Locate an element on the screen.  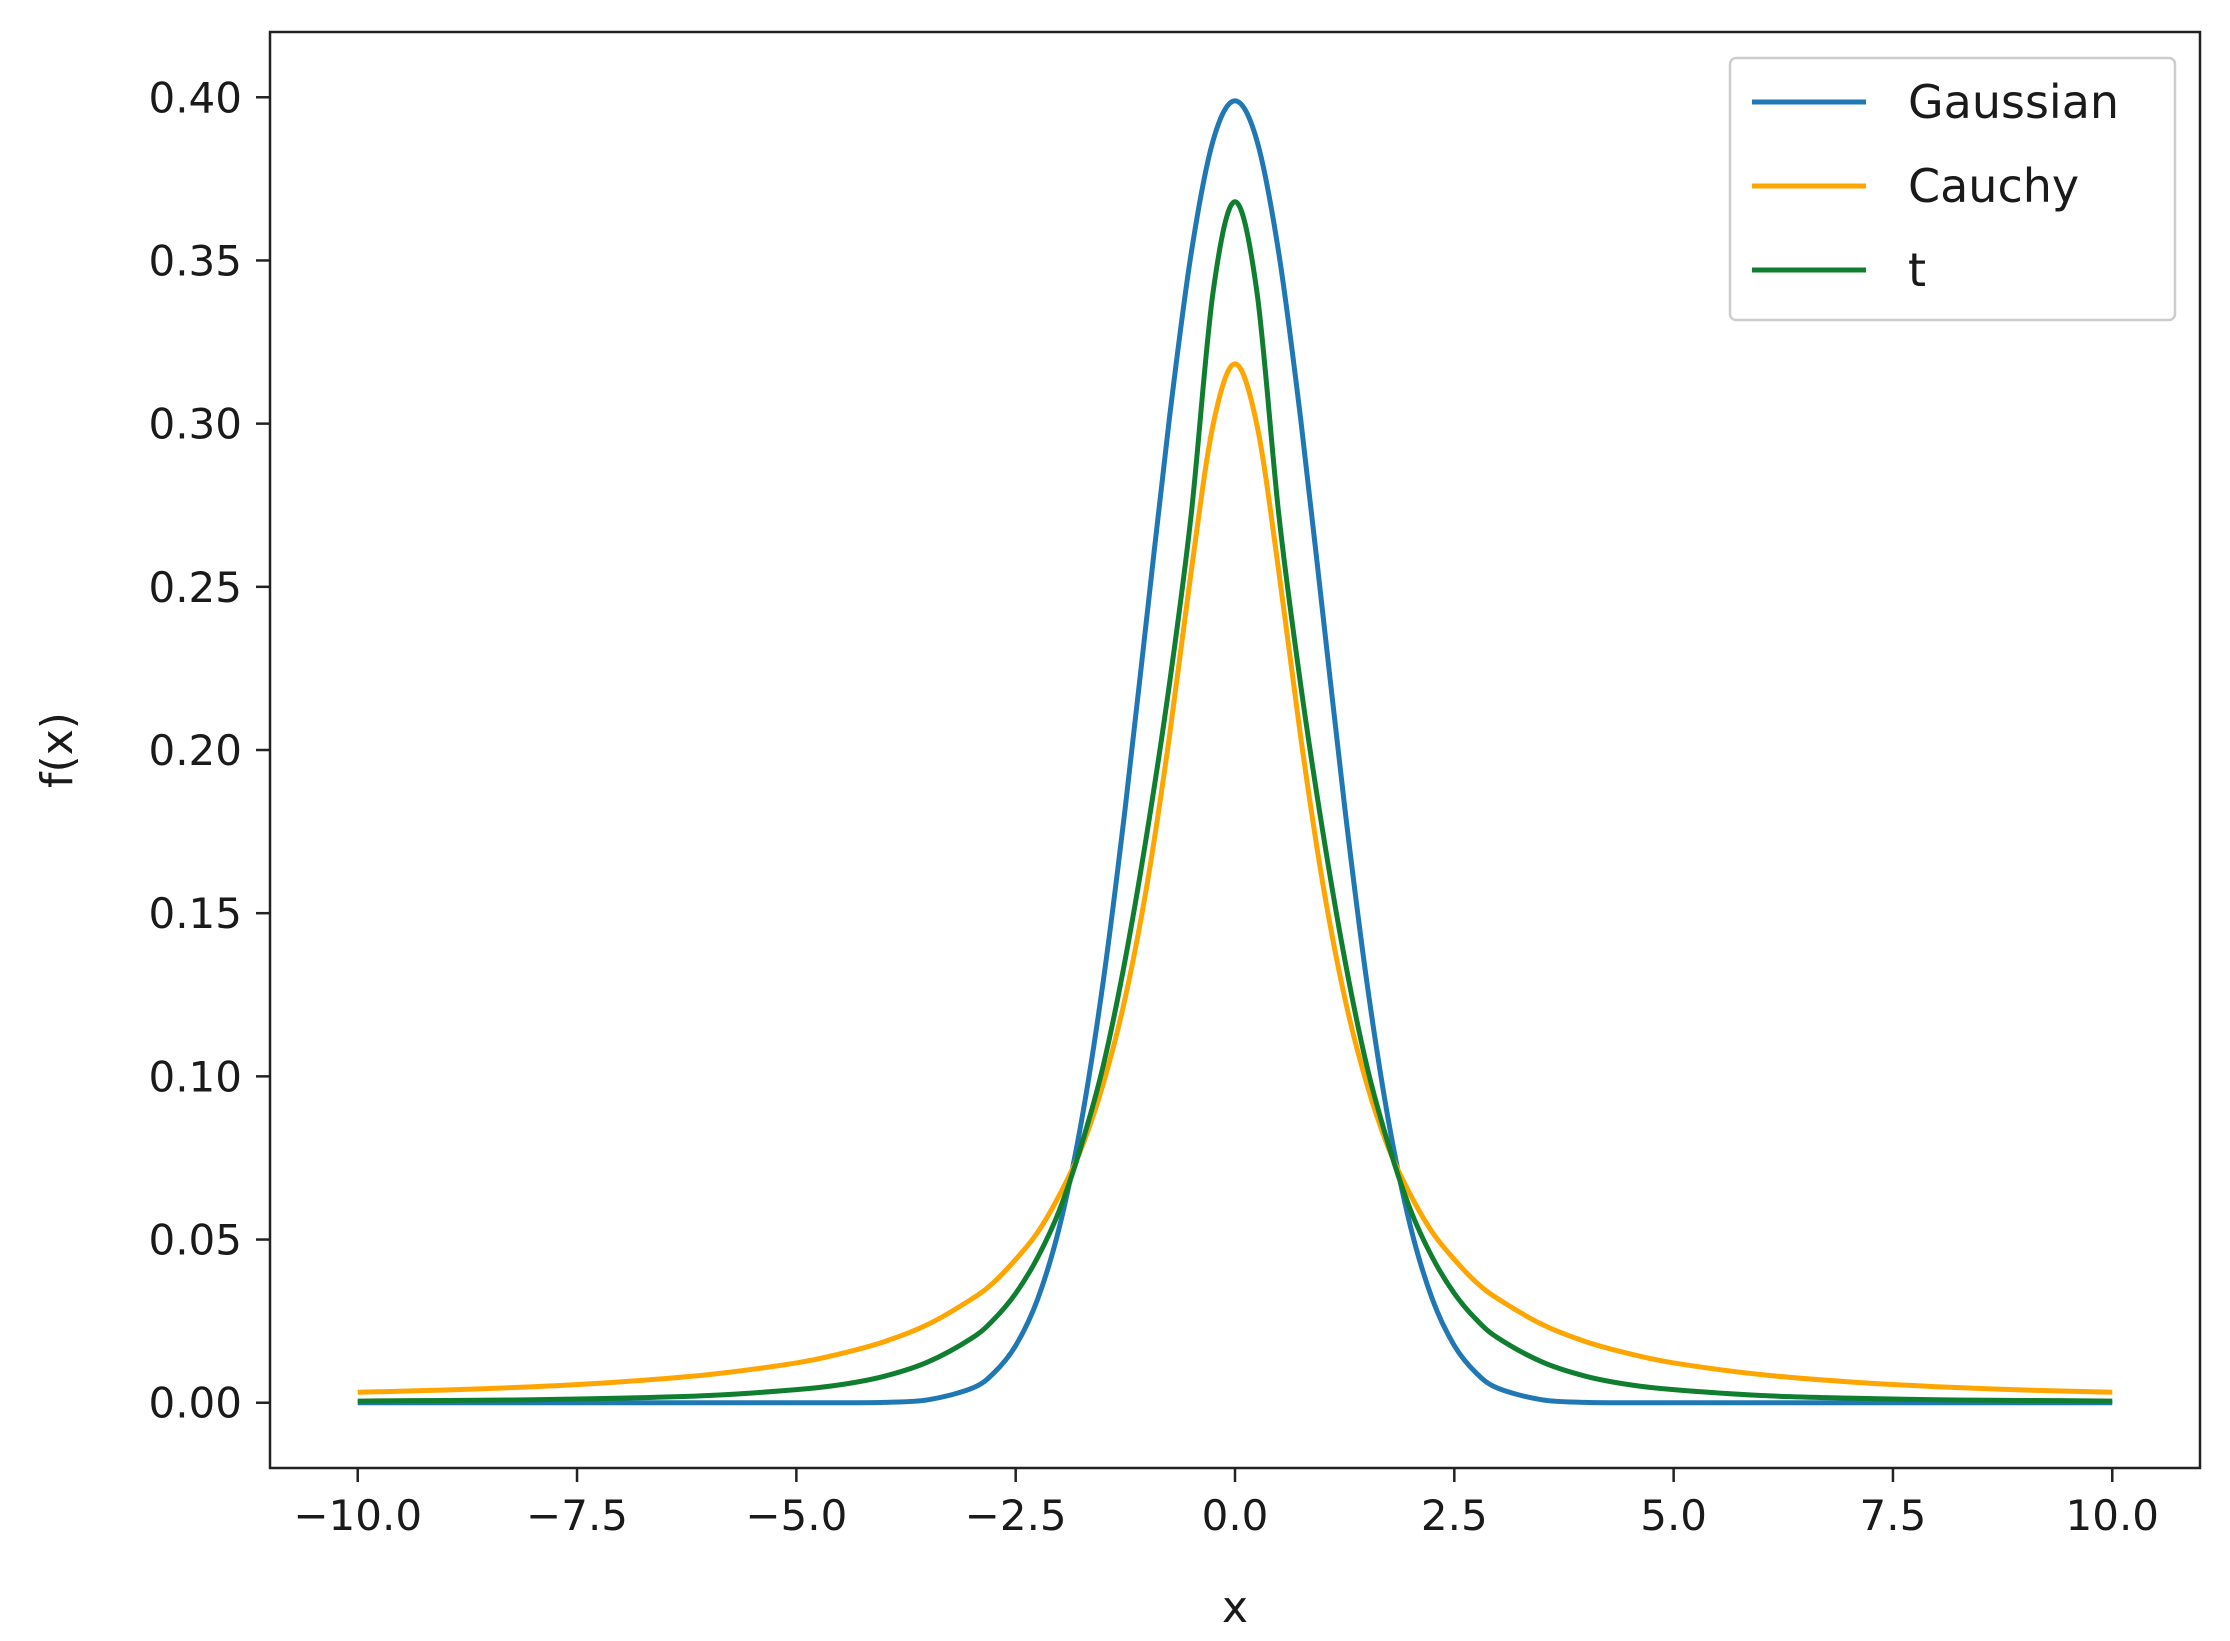
y-axis-label: f(x) is located at coordinates (57, 750).